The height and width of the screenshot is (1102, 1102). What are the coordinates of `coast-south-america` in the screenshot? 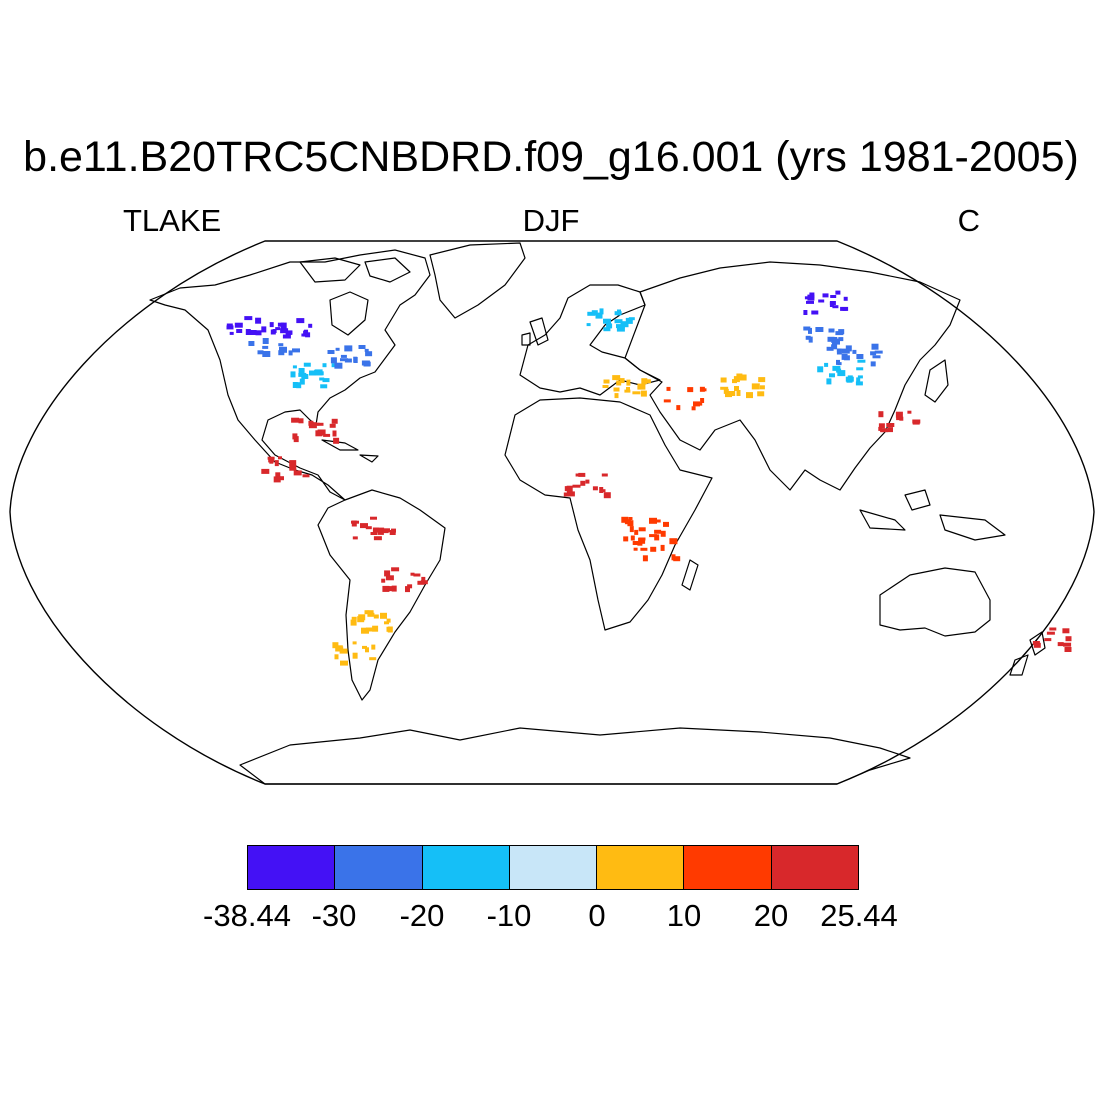 It's located at (381, 595).